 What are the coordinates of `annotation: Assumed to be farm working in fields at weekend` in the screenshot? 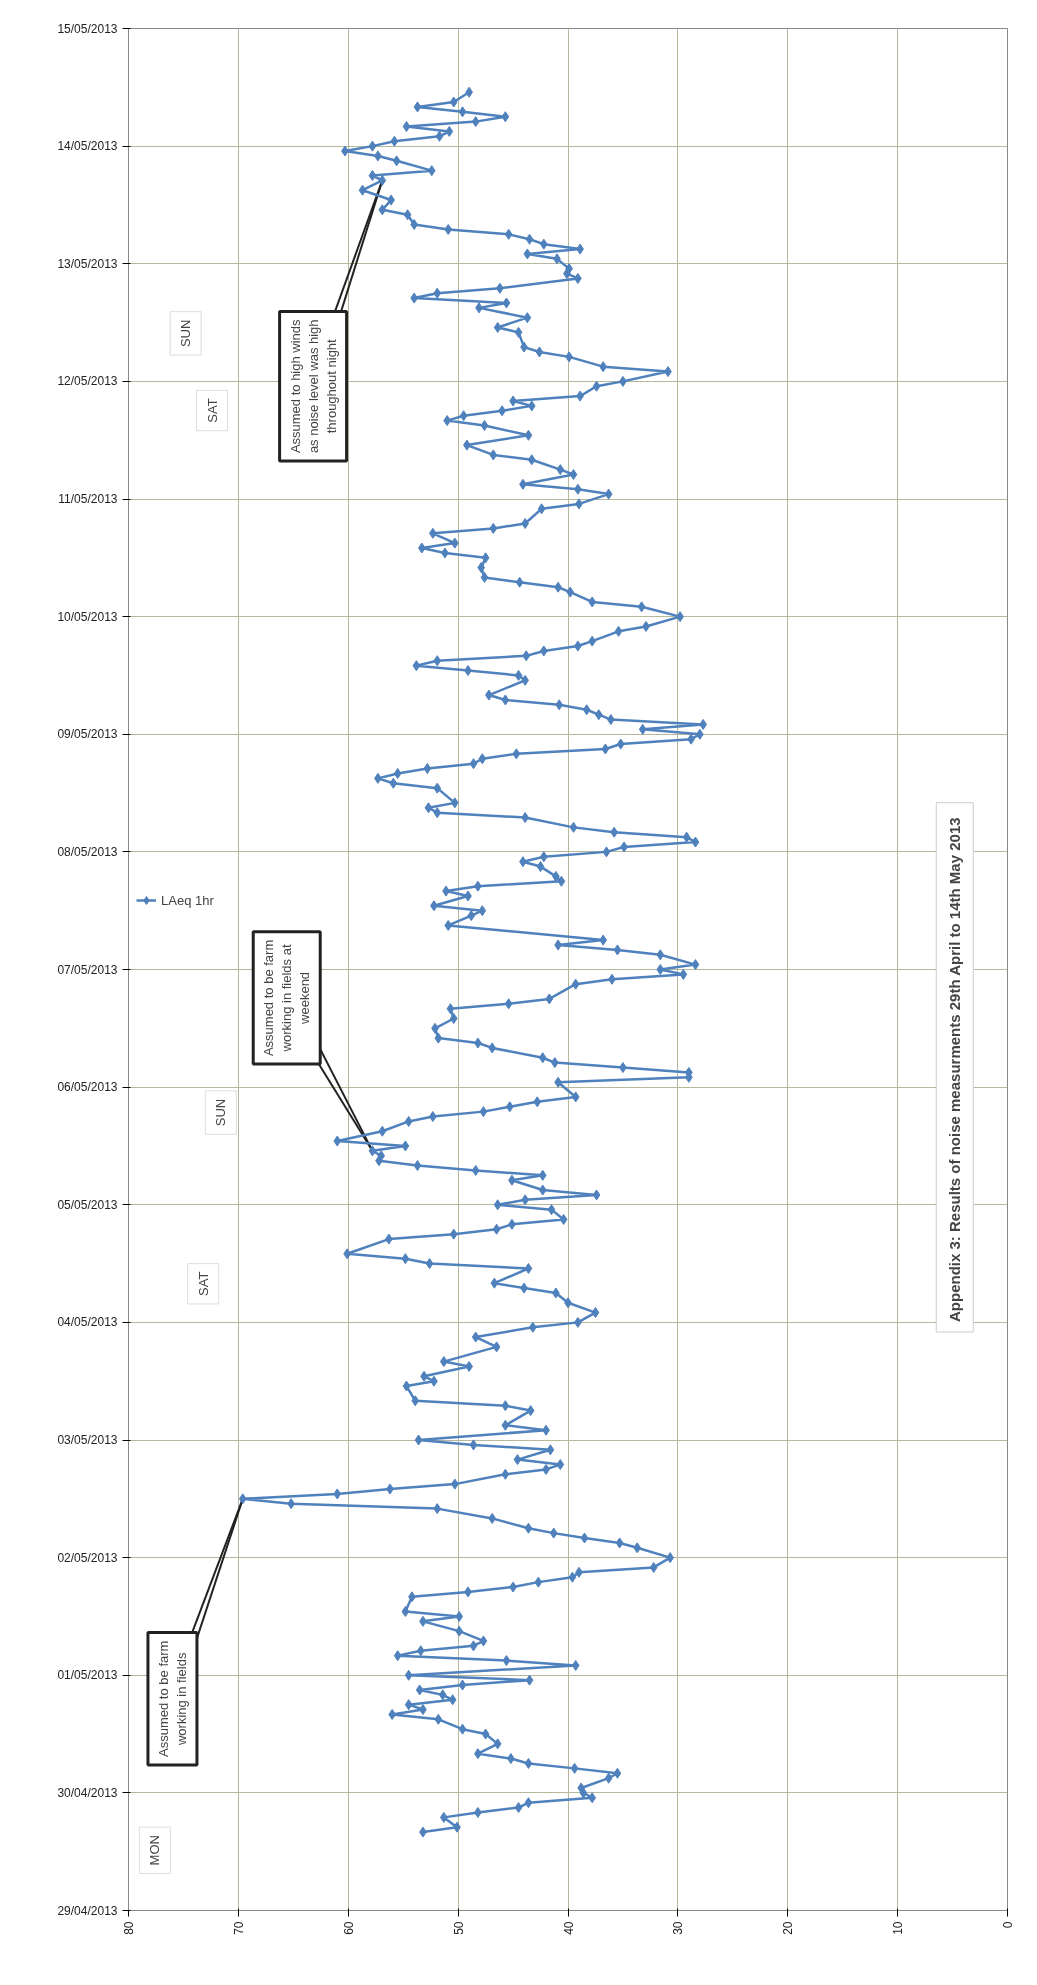 It's located at (287, 998).